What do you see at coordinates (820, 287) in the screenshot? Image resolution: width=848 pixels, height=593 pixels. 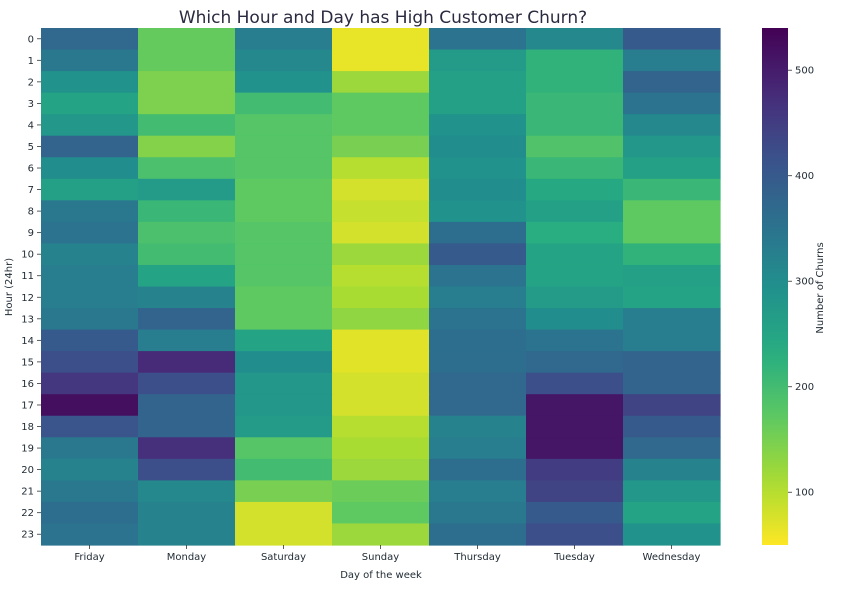 I see `colorbar-label: Number of Churns` at bounding box center [820, 287].